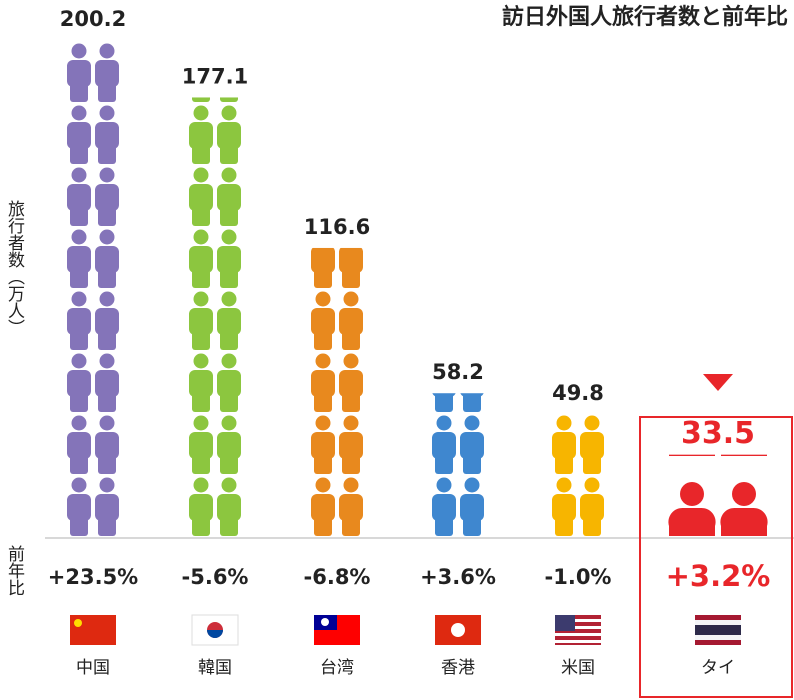  I want to click on value-label: 116.6, so click(337, 227).